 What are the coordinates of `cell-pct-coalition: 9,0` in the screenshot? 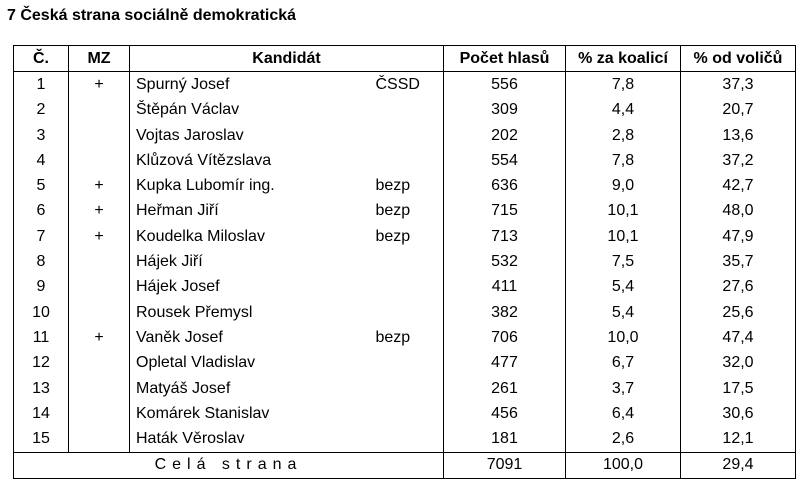 It's located at (623, 186).